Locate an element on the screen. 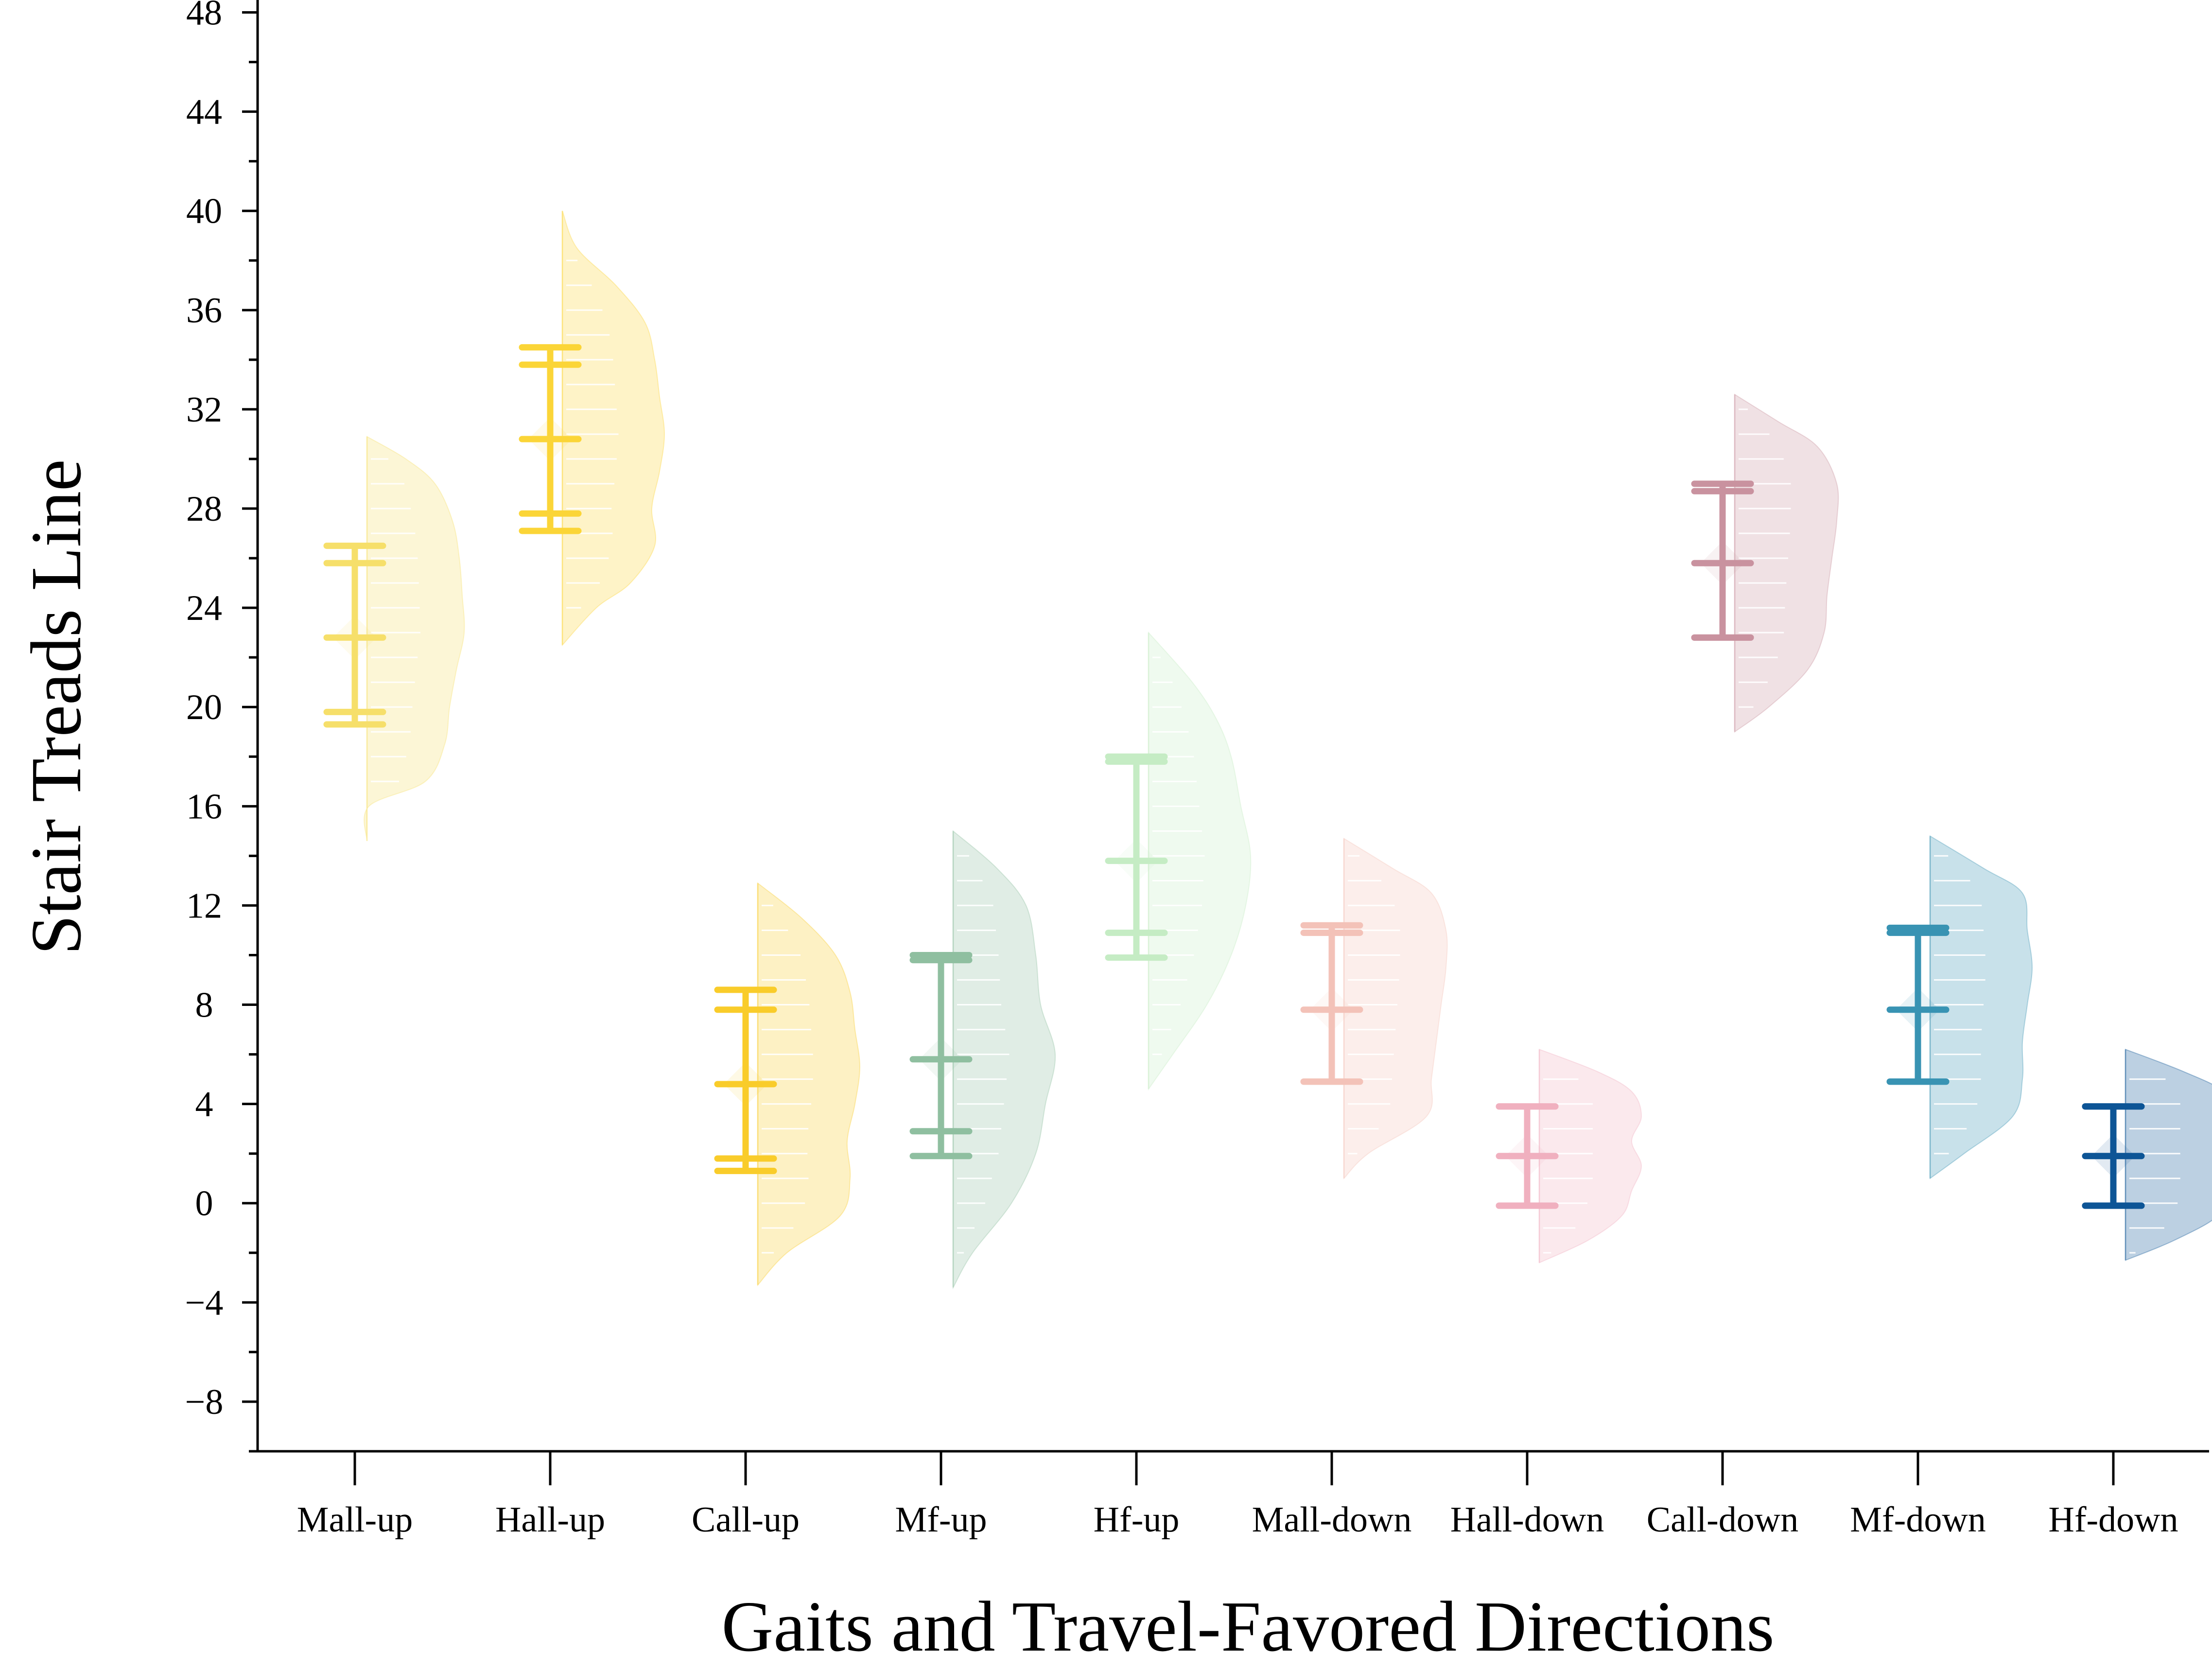 The height and width of the screenshot is (1672, 2212). y-tick-label: 44 is located at coordinates (204, 112).